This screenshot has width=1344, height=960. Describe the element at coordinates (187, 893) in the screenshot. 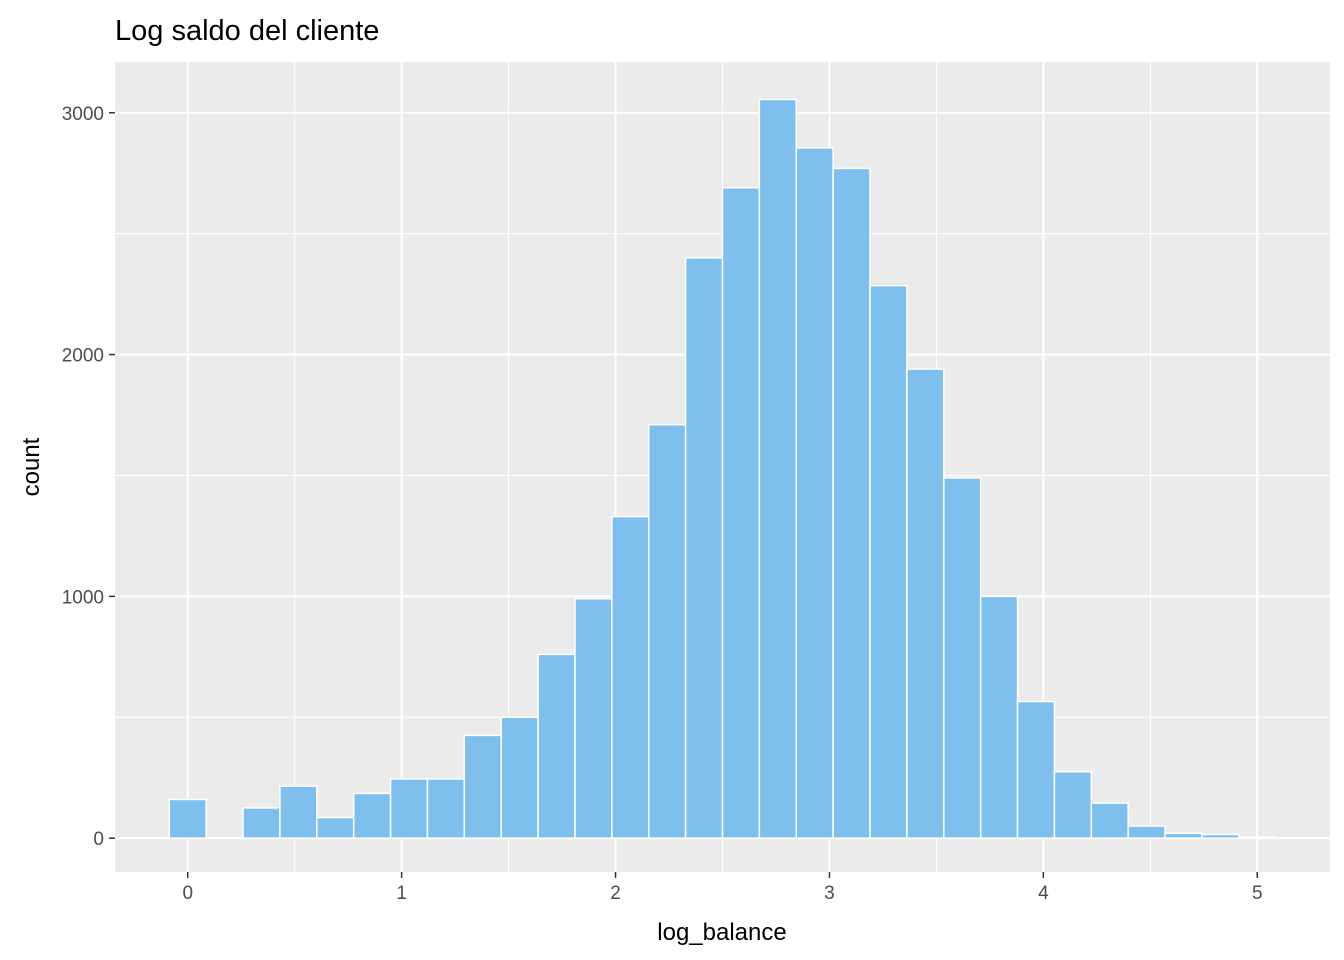

I see `x-tick-label: 0` at that location.